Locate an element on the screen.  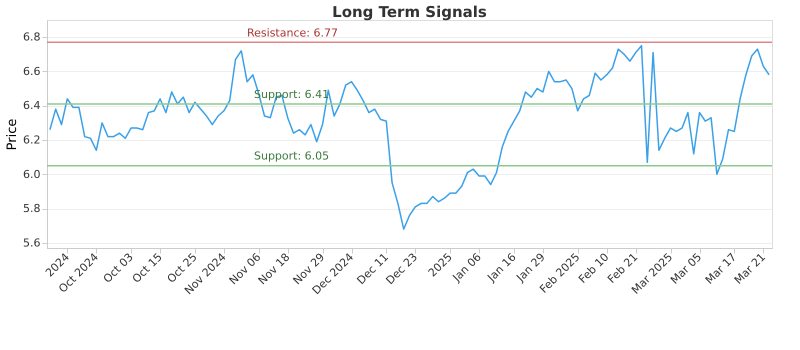
y-tick-label: 6.0 is located at coordinates (31, 174).